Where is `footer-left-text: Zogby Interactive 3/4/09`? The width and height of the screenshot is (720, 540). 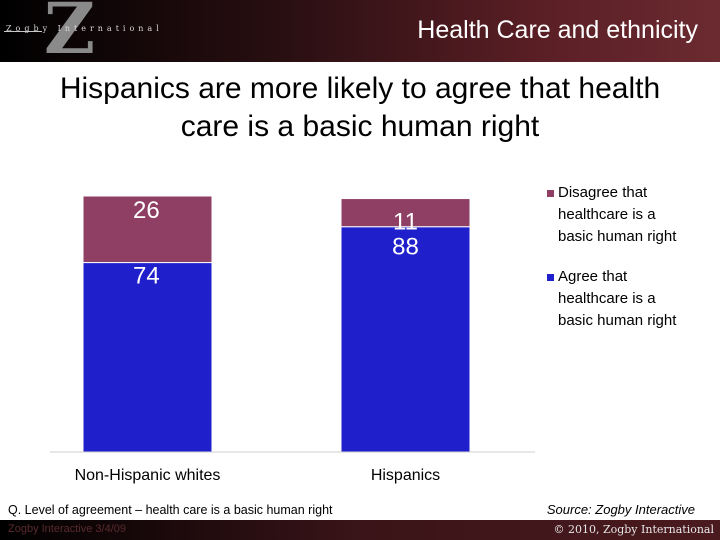 footer-left-text: Zogby Interactive 3/4/09 is located at coordinates (67, 529).